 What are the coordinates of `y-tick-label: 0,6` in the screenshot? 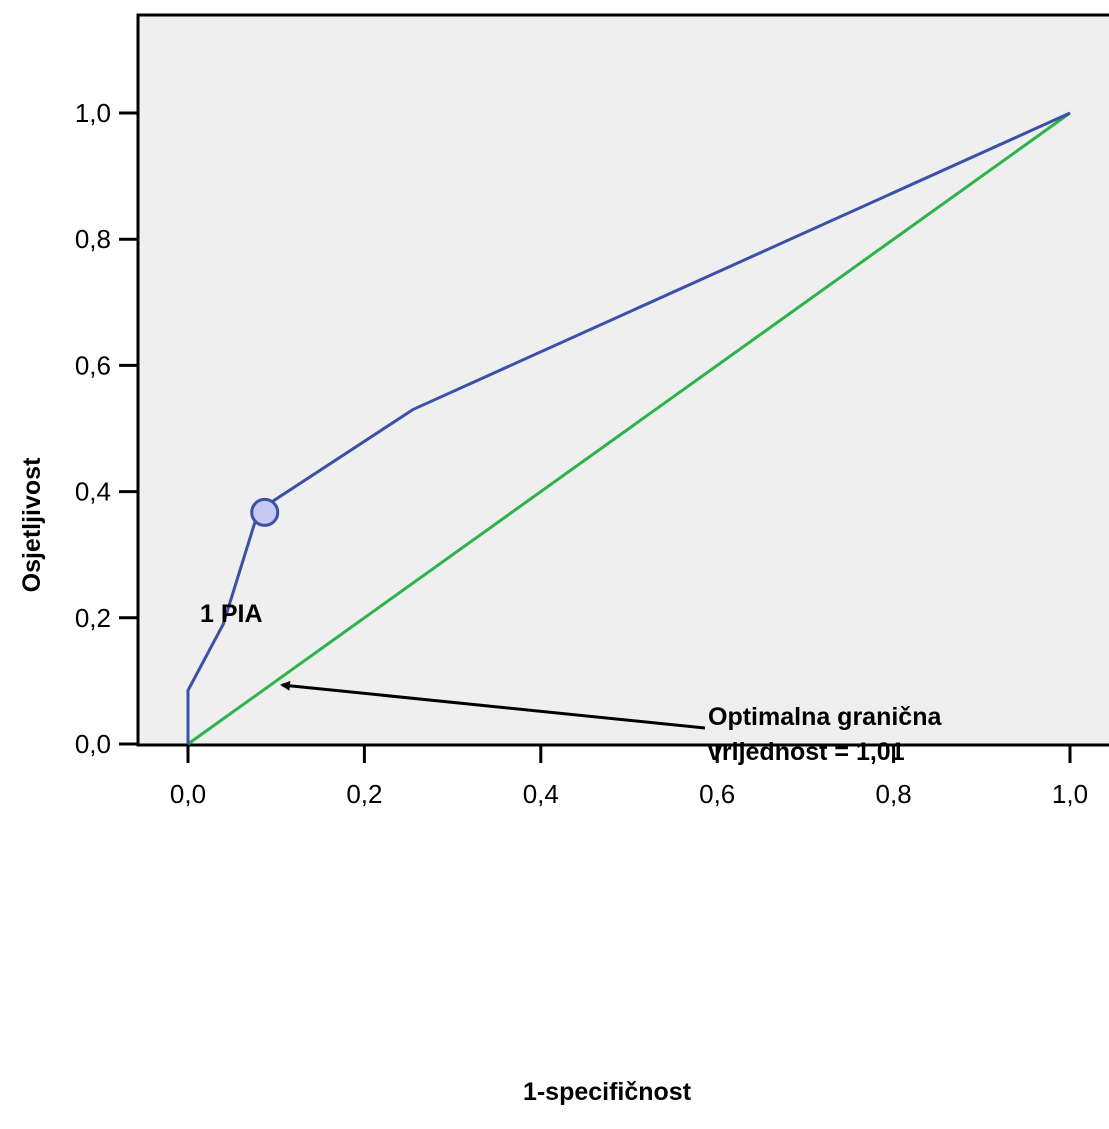 It's located at (93, 365).